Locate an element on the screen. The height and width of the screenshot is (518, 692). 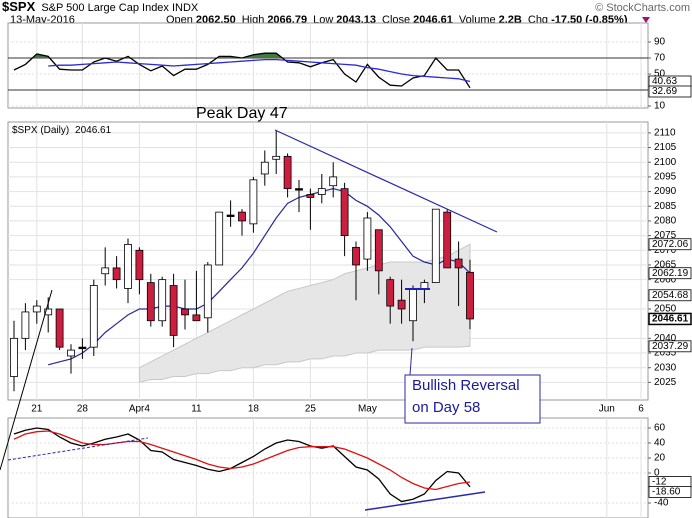
value-box-label: 2046.61 is located at coordinates (670, 319).